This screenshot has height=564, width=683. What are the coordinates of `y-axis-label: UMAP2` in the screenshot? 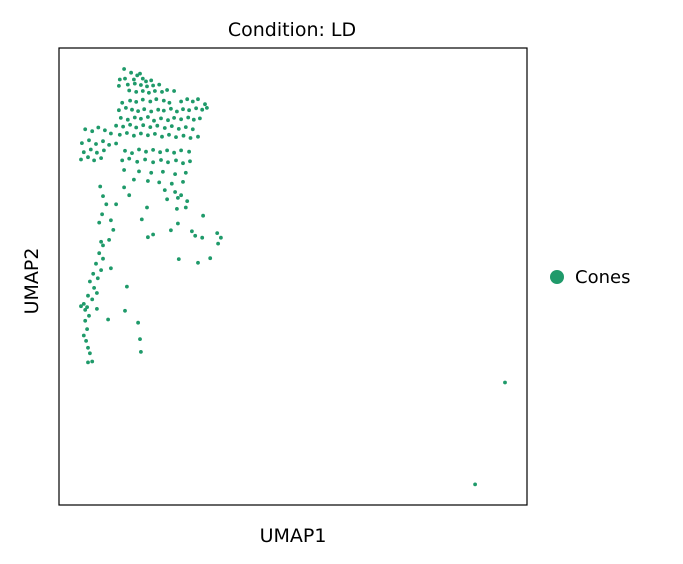 It's located at (32, 281).